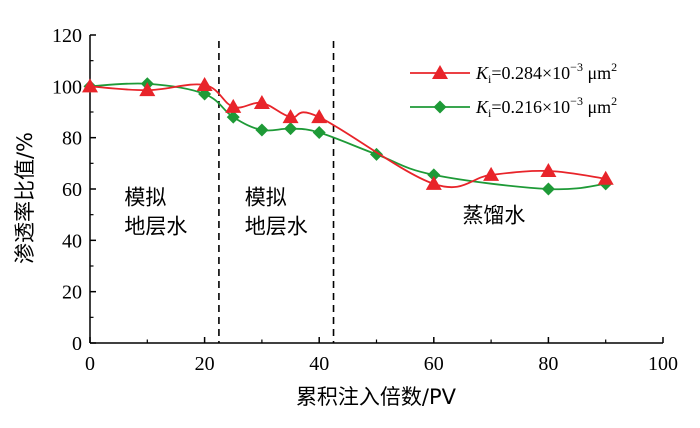 This screenshot has width=700, height=428. I want to click on y-axis-title: 渗透率比值/%, so click(25, 198).